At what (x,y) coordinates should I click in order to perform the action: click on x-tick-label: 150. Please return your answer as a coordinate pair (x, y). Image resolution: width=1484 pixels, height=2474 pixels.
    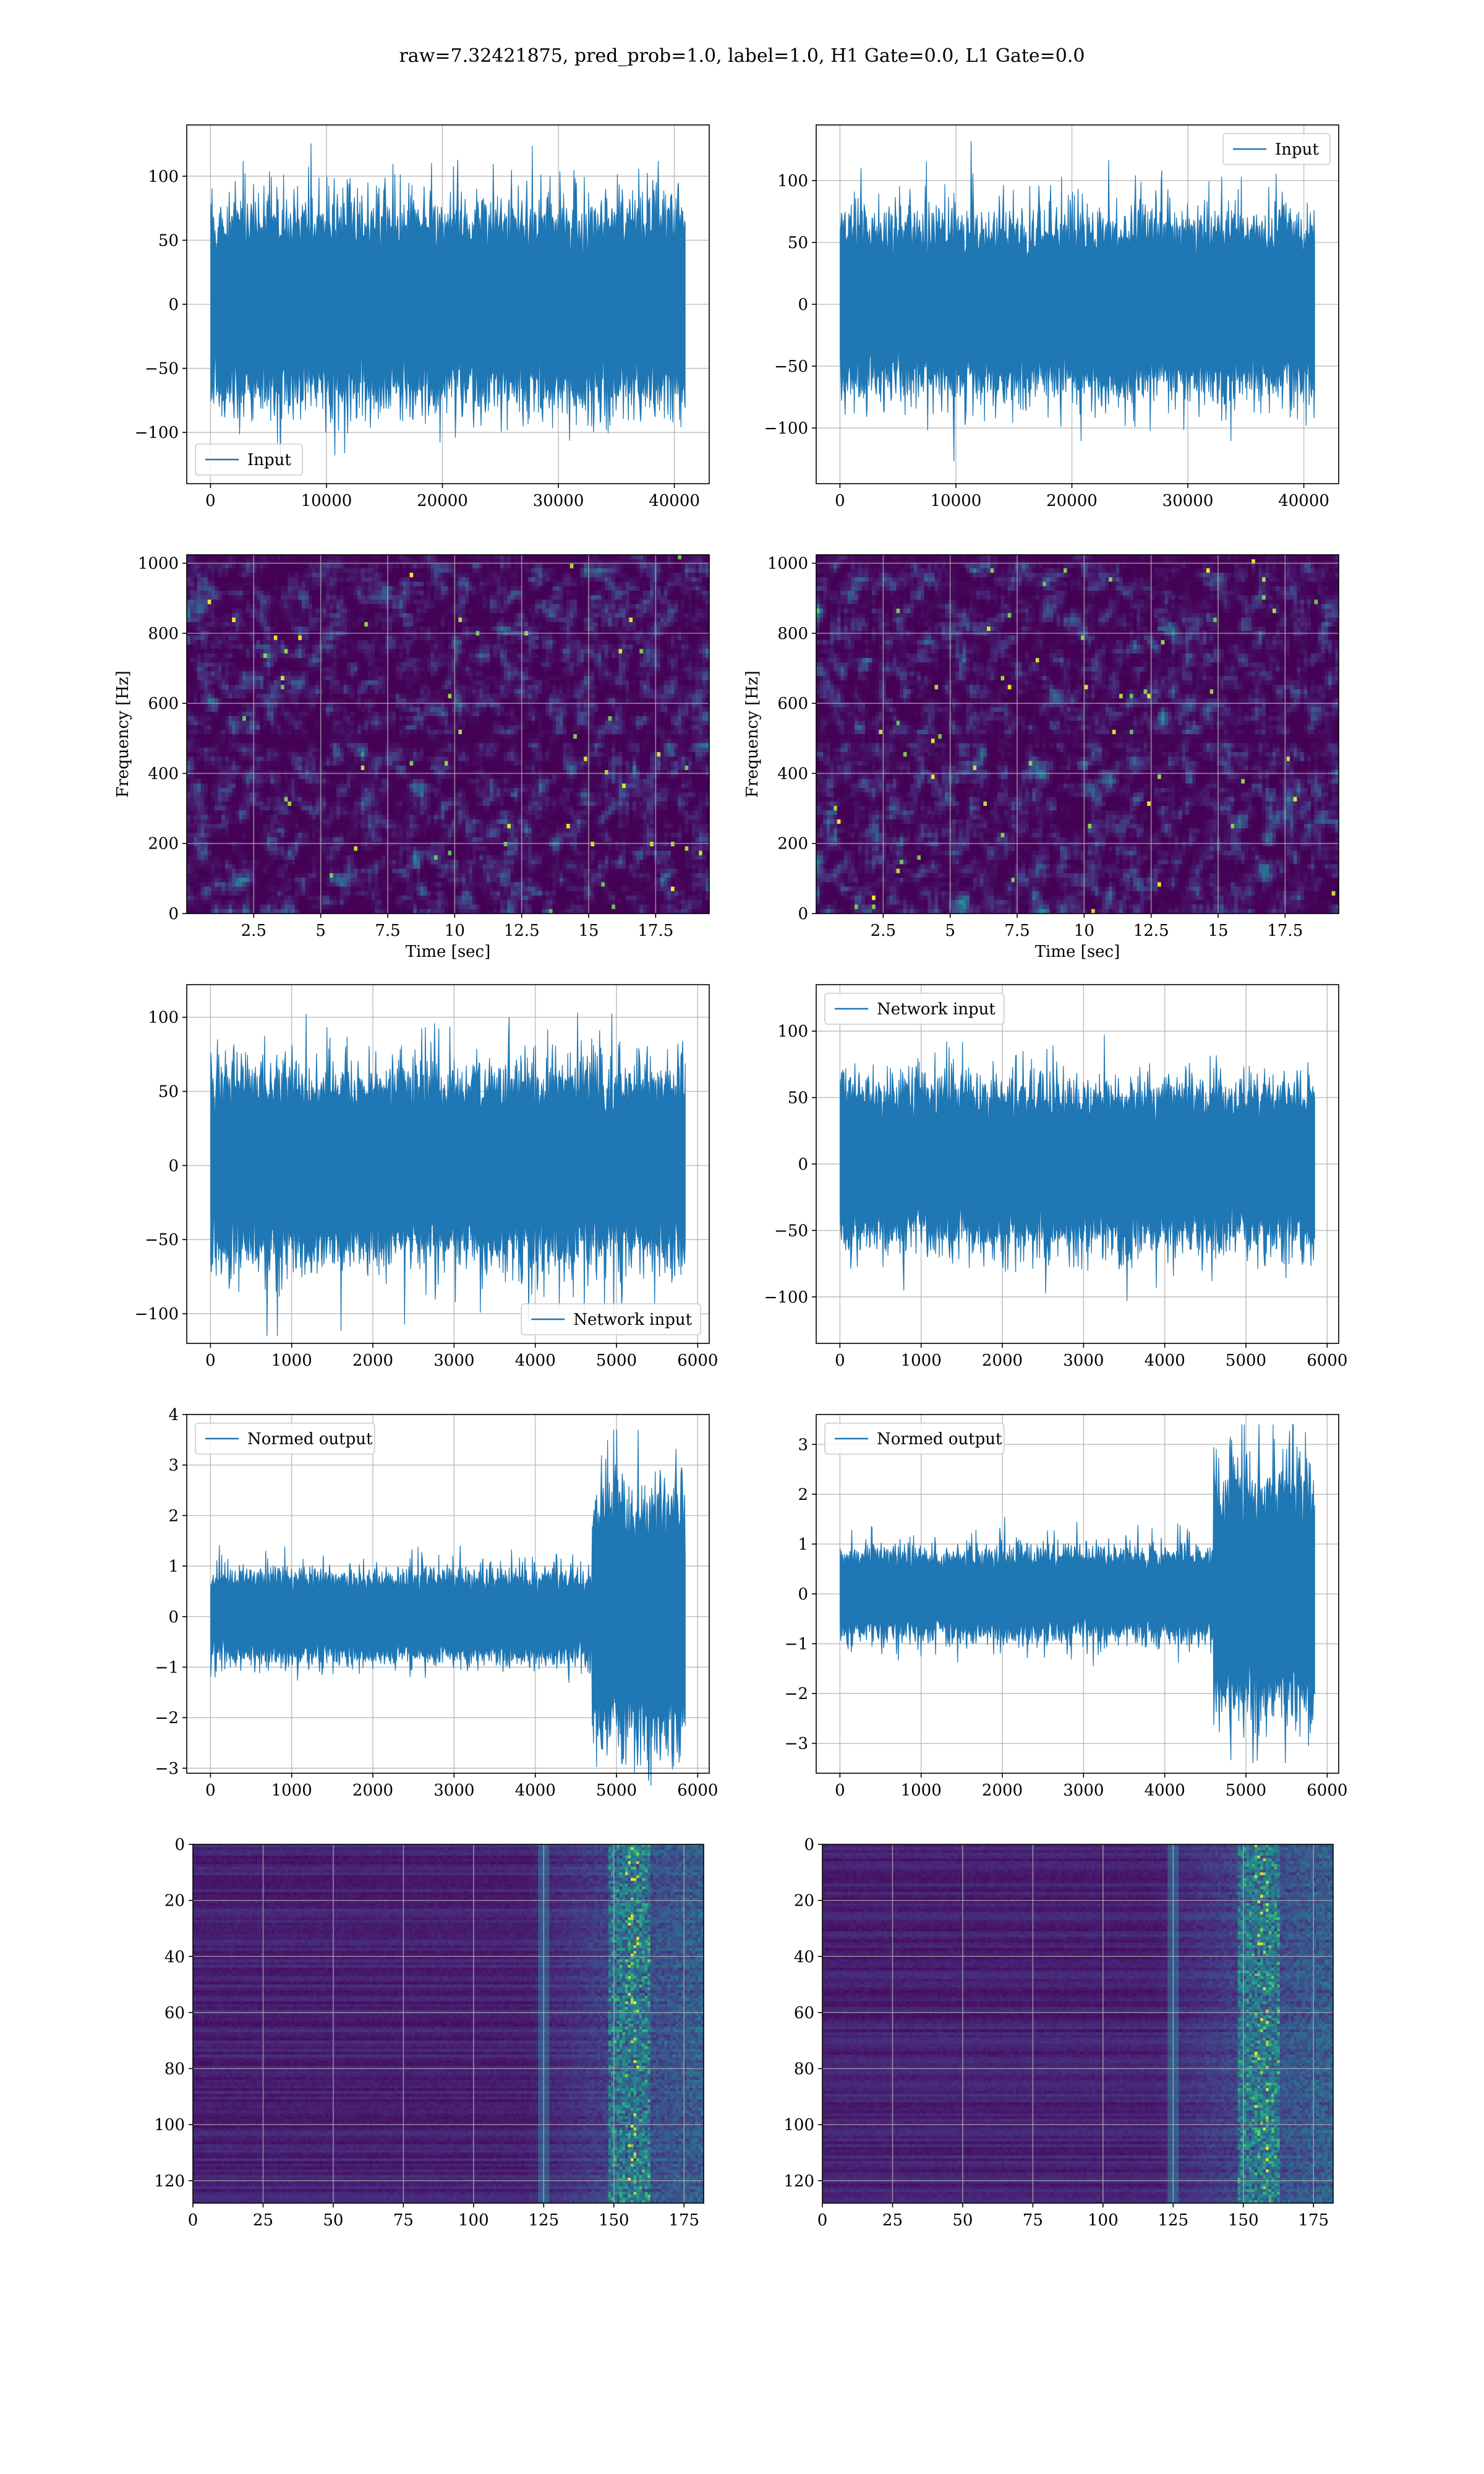
    Looking at the image, I should click on (614, 2220).